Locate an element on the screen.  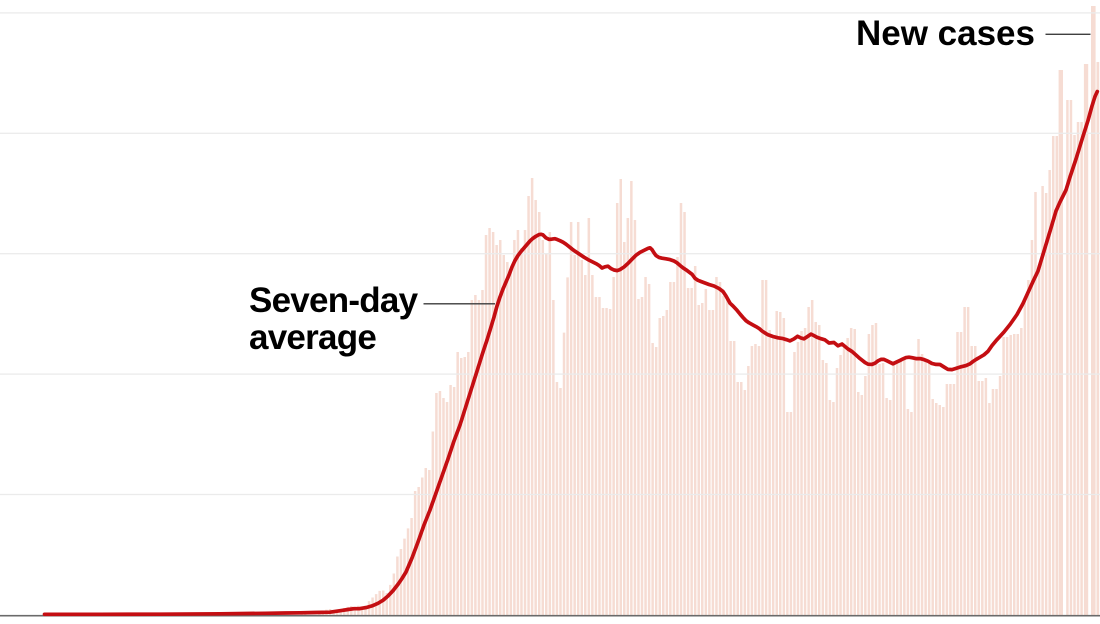
svg-text: Seven-day is located at coordinates (334, 300).